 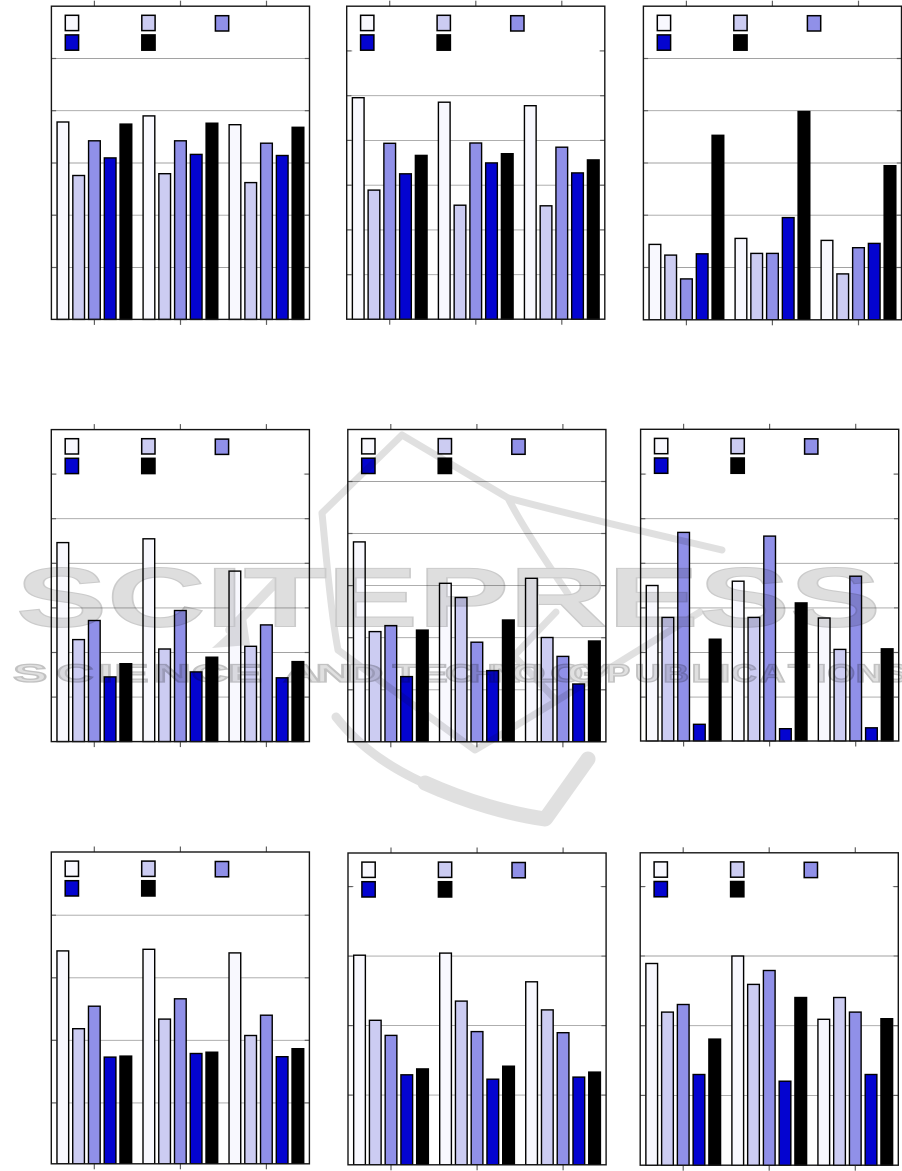 I want to click on svg-text: TECHNOLOGY, so click(x=502, y=674).